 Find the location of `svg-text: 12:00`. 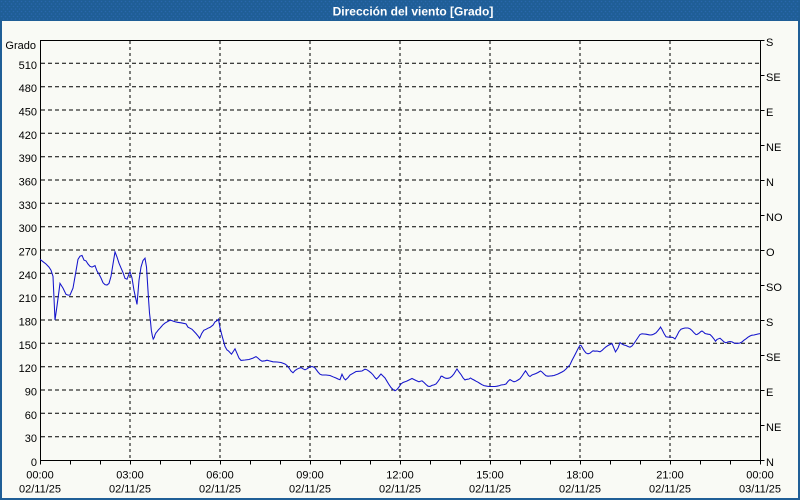

svg-text: 12:00 is located at coordinates (400, 476).